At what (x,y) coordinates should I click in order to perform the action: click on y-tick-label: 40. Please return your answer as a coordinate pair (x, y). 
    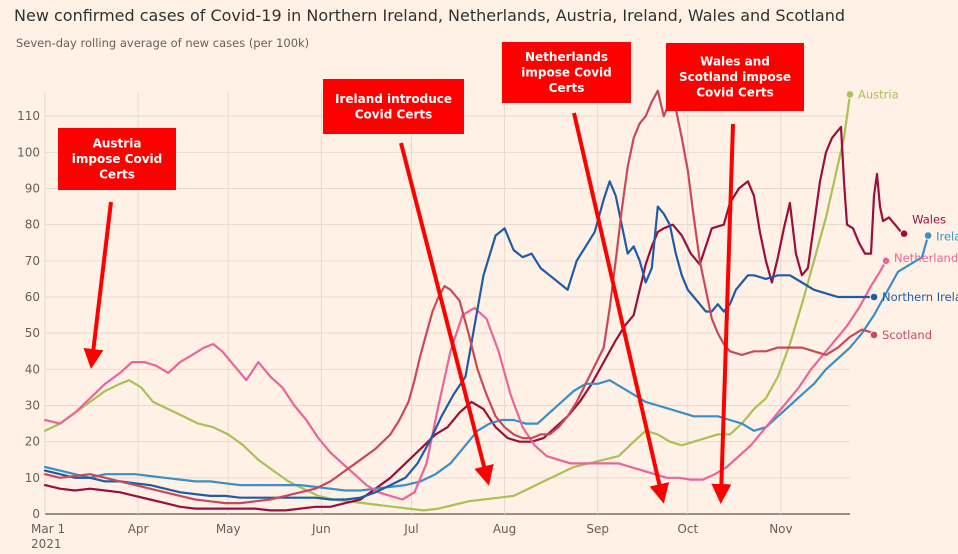
    Looking at the image, I should click on (32, 369).